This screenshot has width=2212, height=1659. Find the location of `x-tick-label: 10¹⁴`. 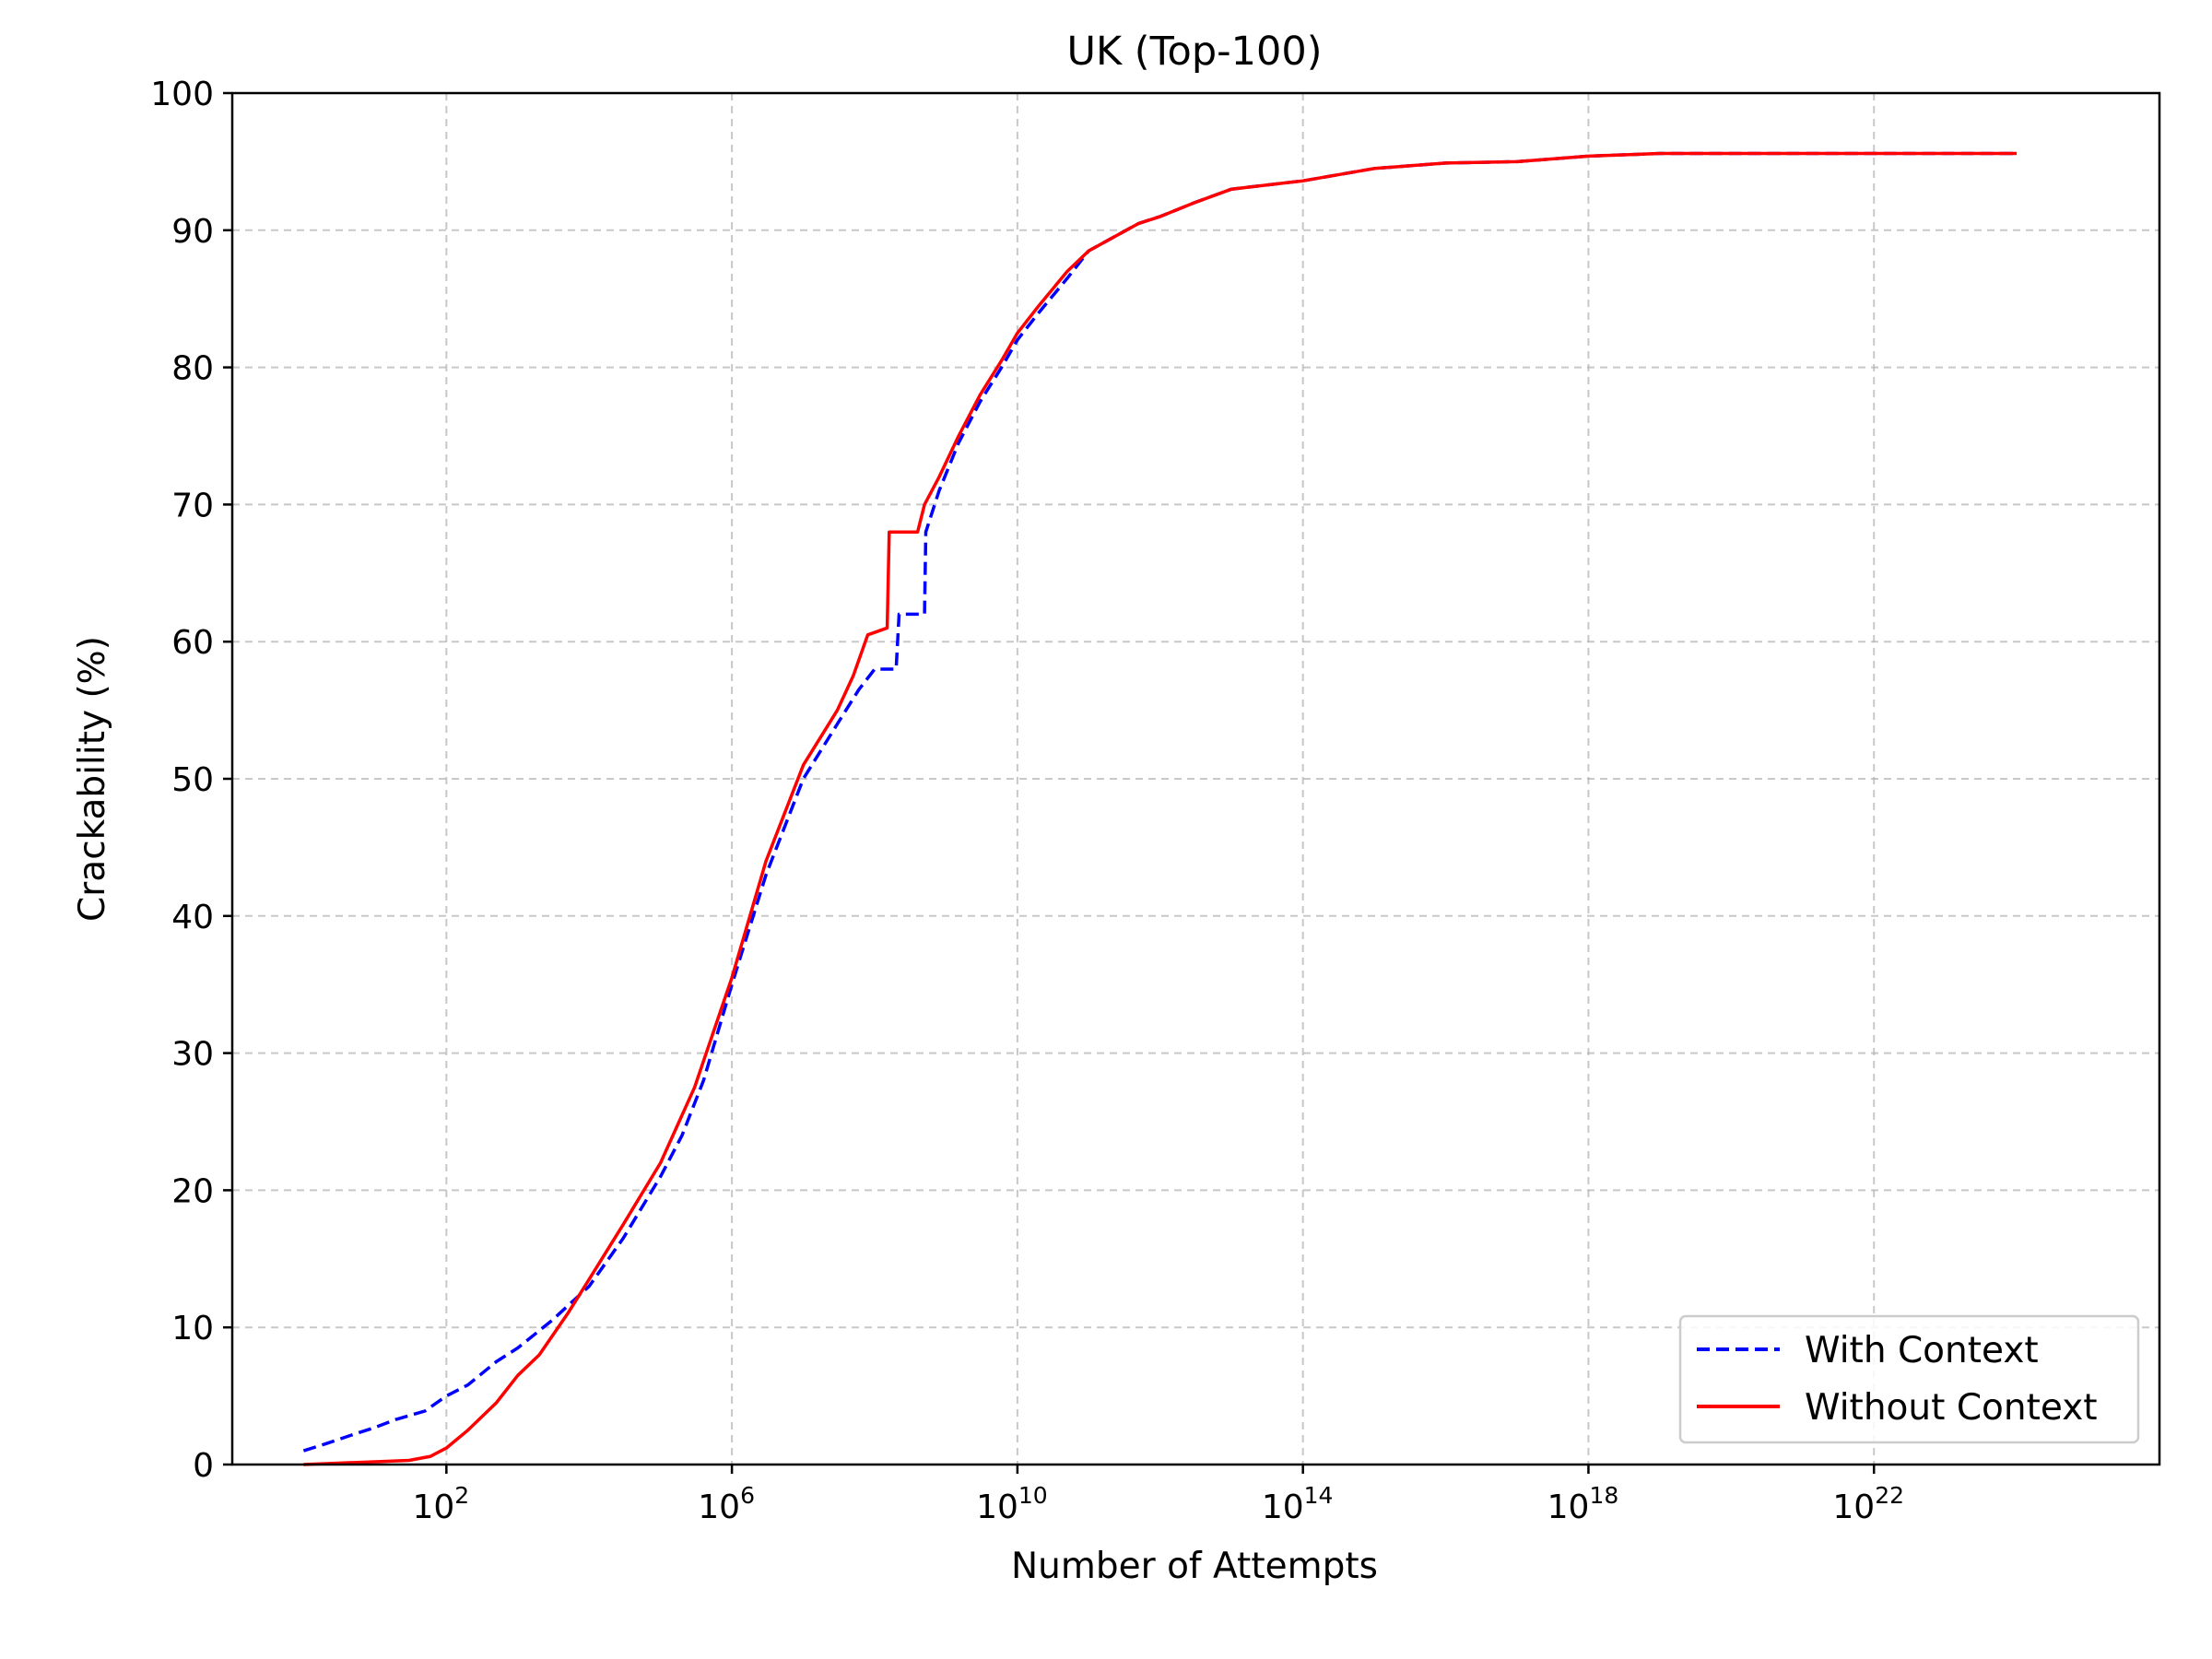

x-tick-label: 10¹⁴ is located at coordinates (1298, 1504).